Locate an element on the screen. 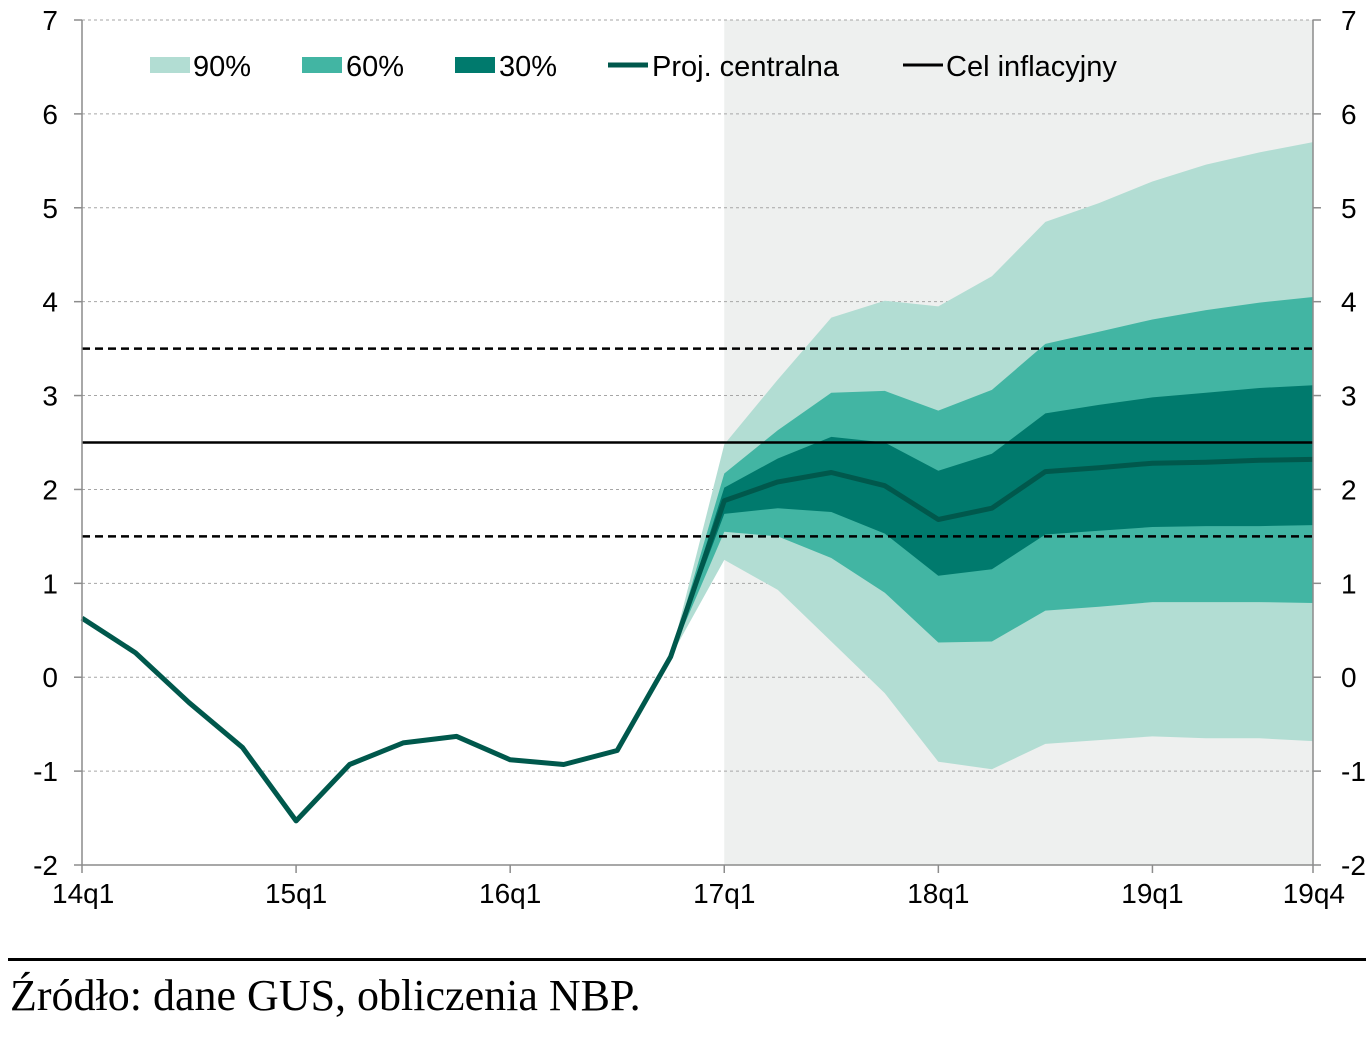  legend-label-central: Proj. centralna is located at coordinates (746, 67).